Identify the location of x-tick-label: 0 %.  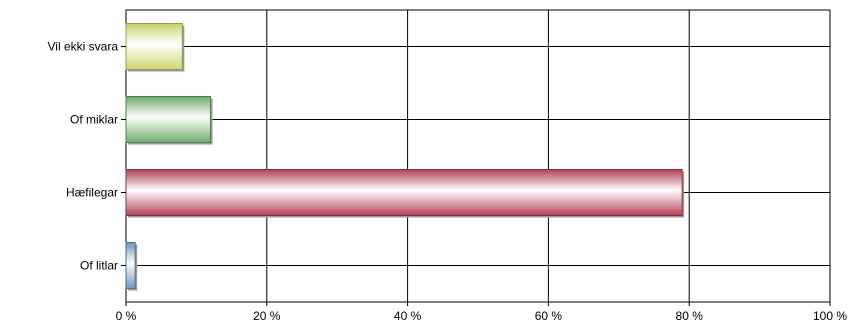
(126, 316).